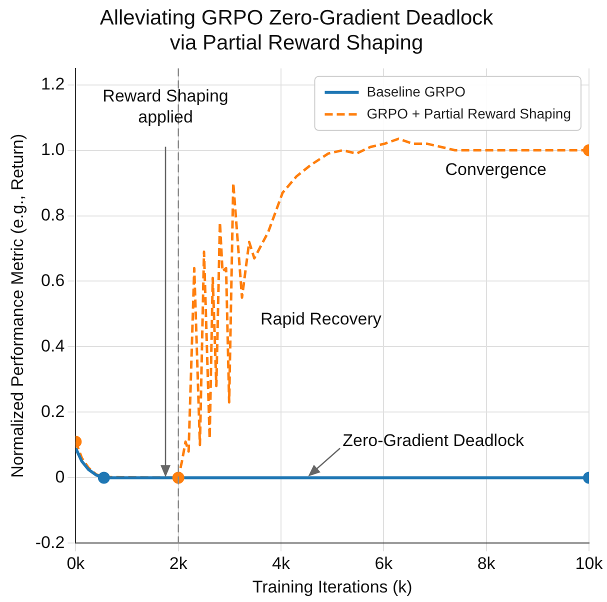 The height and width of the screenshot is (602, 607). What do you see at coordinates (17, 306) in the screenshot?
I see `y-axis-title: Normalized Performance Metric (e.g., Return)` at bounding box center [17, 306].